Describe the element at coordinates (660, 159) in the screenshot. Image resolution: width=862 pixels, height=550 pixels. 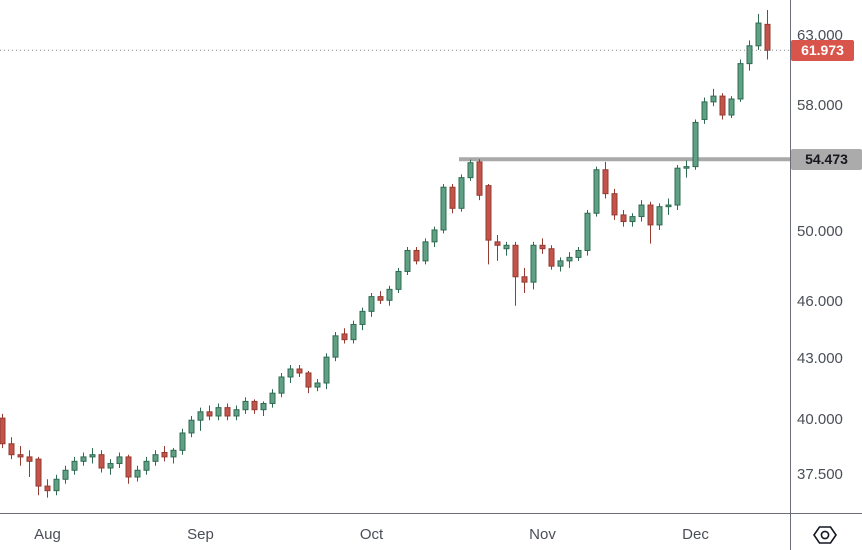
I see `horizontal-ray-line` at that location.